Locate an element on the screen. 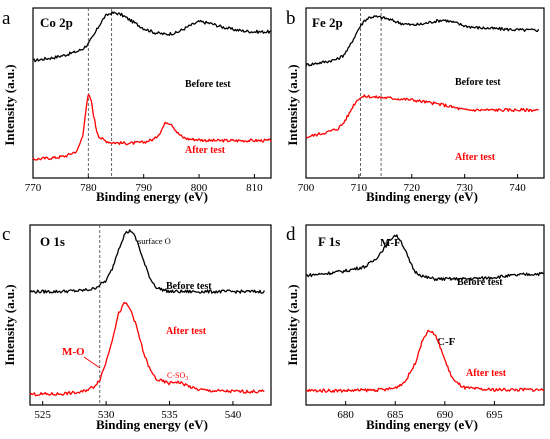 The height and width of the screenshot is (439, 550). series-line-a-after is located at coordinates (152, 127).